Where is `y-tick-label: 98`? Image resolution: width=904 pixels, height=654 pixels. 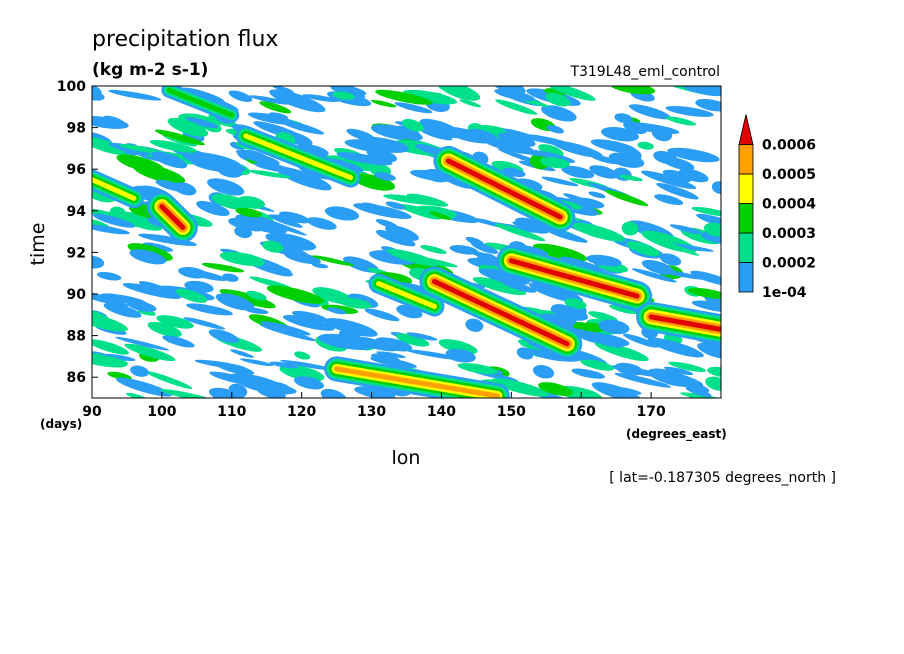 y-tick-label: 98 is located at coordinates (76, 129).